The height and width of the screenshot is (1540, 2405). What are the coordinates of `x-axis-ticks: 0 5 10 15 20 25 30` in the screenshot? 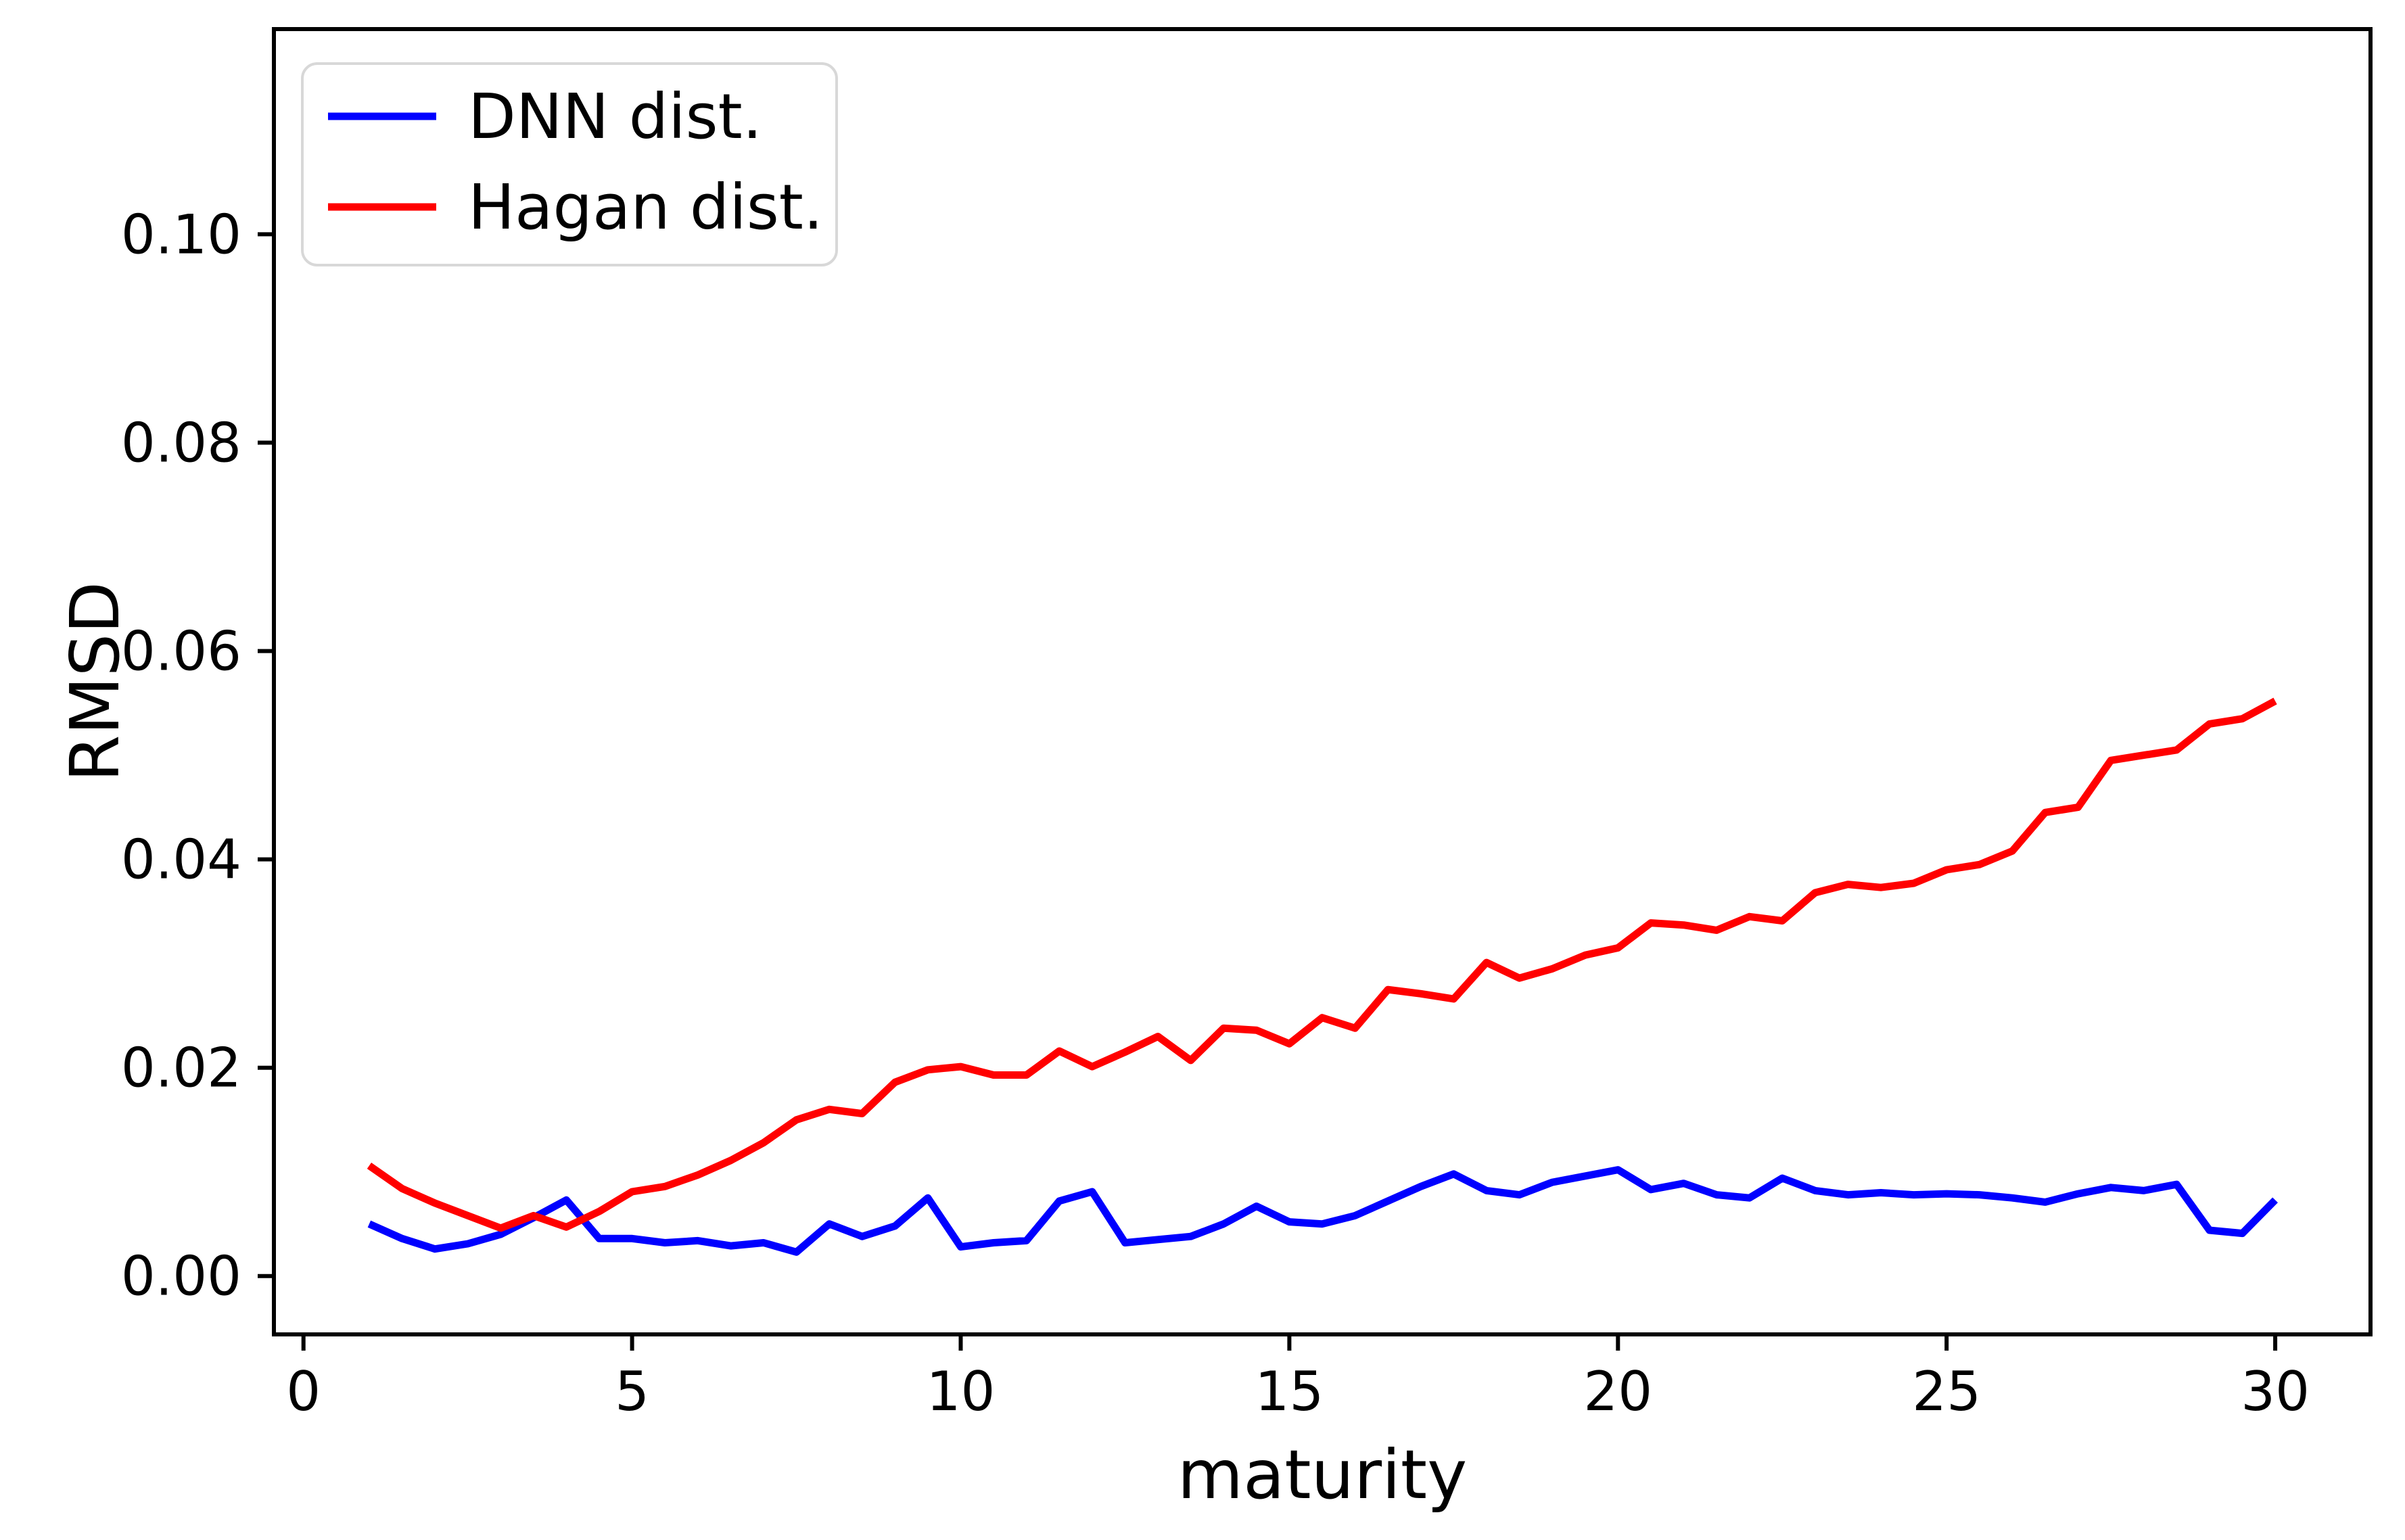 It's located at (1298, 1378).